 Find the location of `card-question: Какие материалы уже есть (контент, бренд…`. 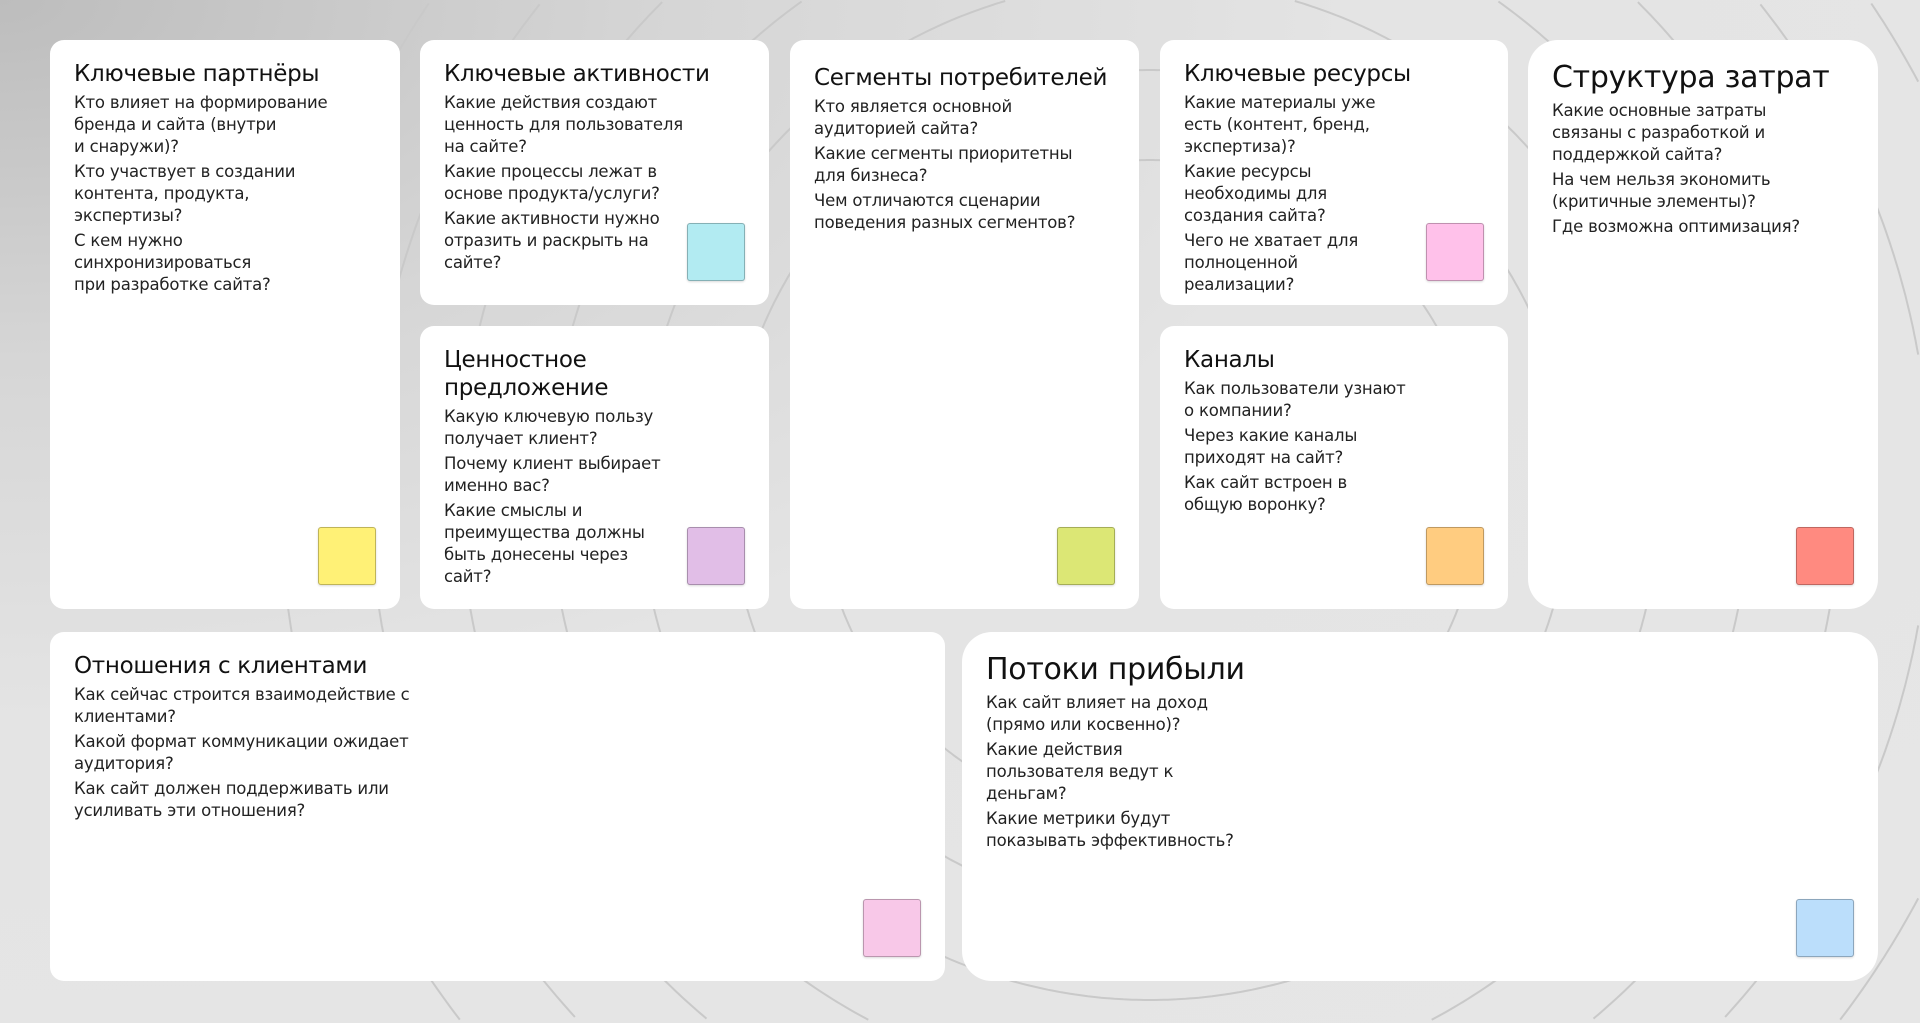

card-question: Какие материалы уже есть (контент, бренд… is located at coordinates (1280, 124).